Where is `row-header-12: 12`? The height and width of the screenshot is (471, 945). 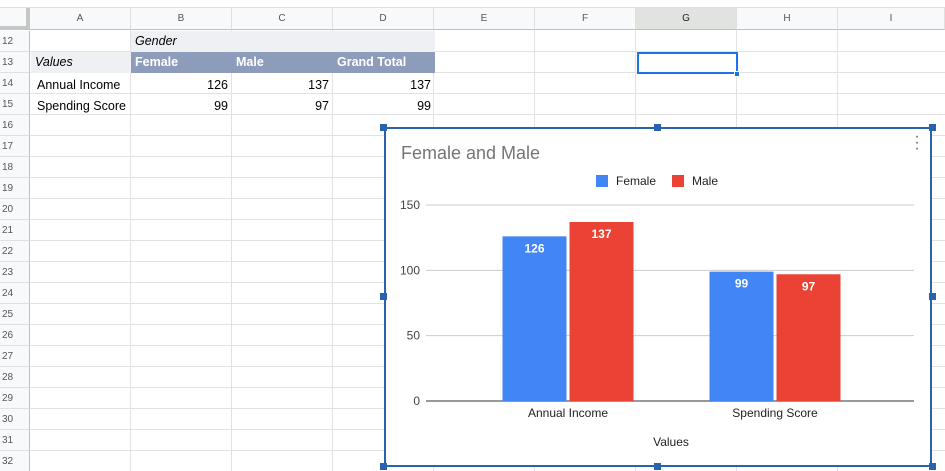
row-header-12: 12 is located at coordinates (15, 41).